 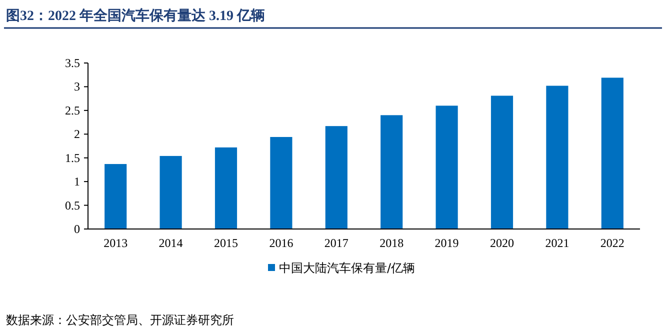 I want to click on legend-label: 中国大陆汽车保有量/亿辆, so click(x=347, y=268).